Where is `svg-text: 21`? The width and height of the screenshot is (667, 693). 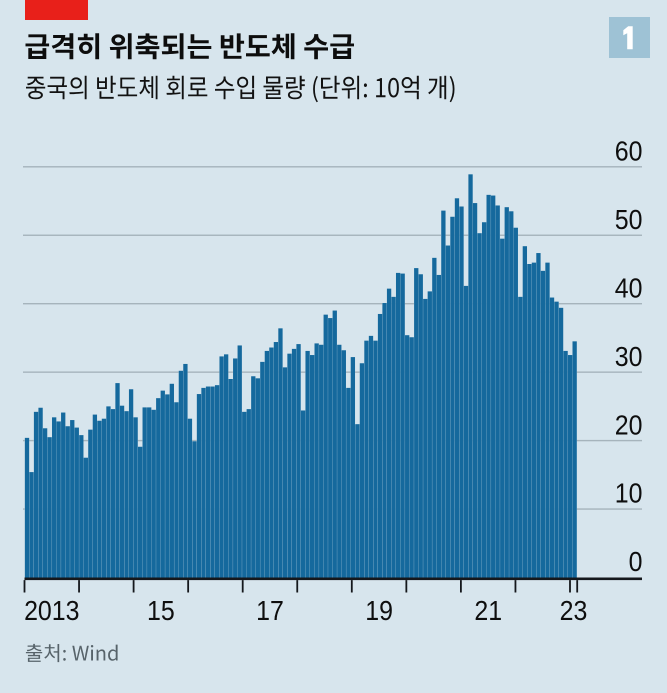 svg-text: 21 is located at coordinates (488, 611).